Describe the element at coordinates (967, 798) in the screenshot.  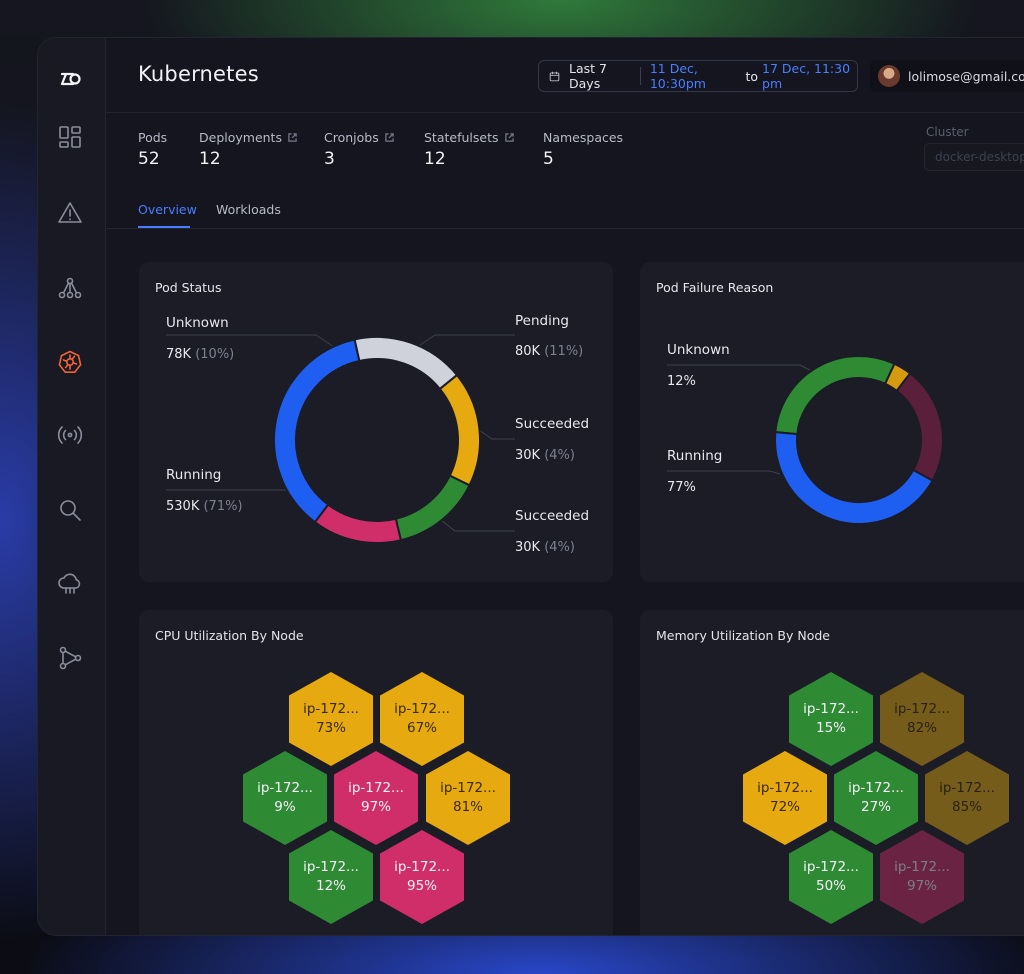
I see `node-hexagon: ip-172... 85%` at that location.